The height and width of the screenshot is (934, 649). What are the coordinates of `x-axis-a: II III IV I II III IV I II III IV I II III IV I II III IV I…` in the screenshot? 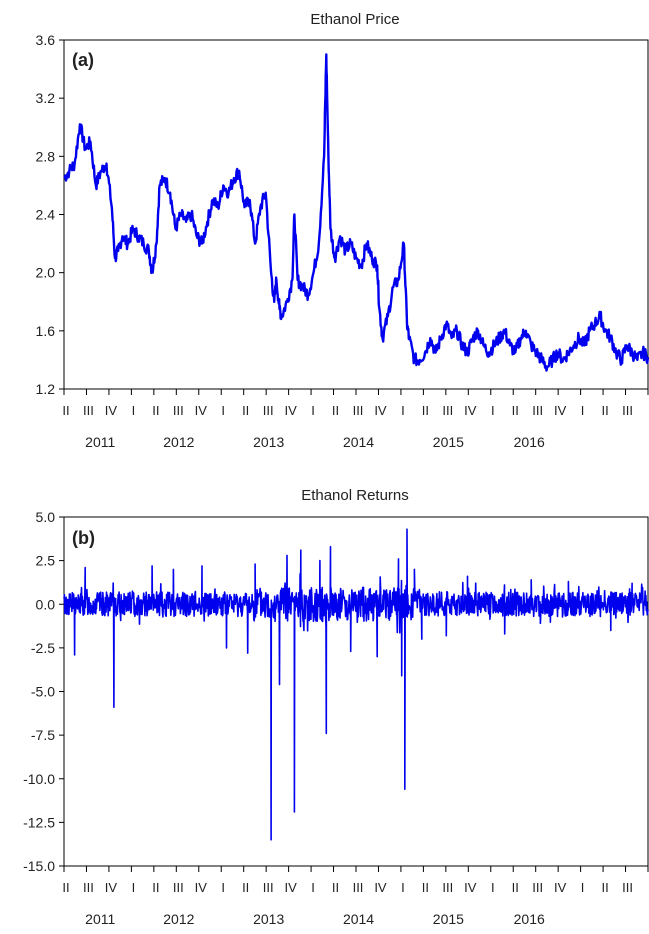 It's located at (355, 419).